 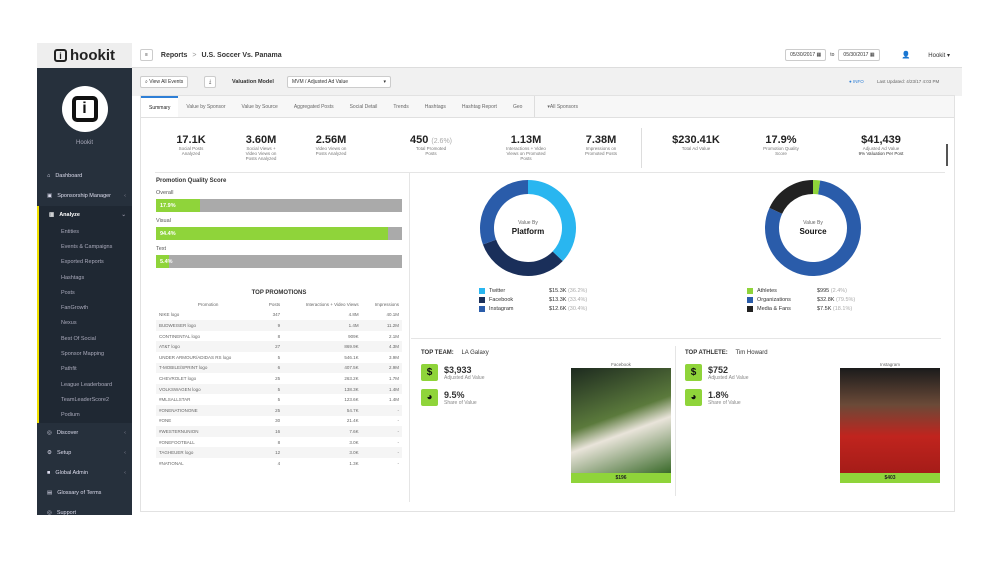 I want to click on table-cell: 2.1M, so click(x=393, y=336).